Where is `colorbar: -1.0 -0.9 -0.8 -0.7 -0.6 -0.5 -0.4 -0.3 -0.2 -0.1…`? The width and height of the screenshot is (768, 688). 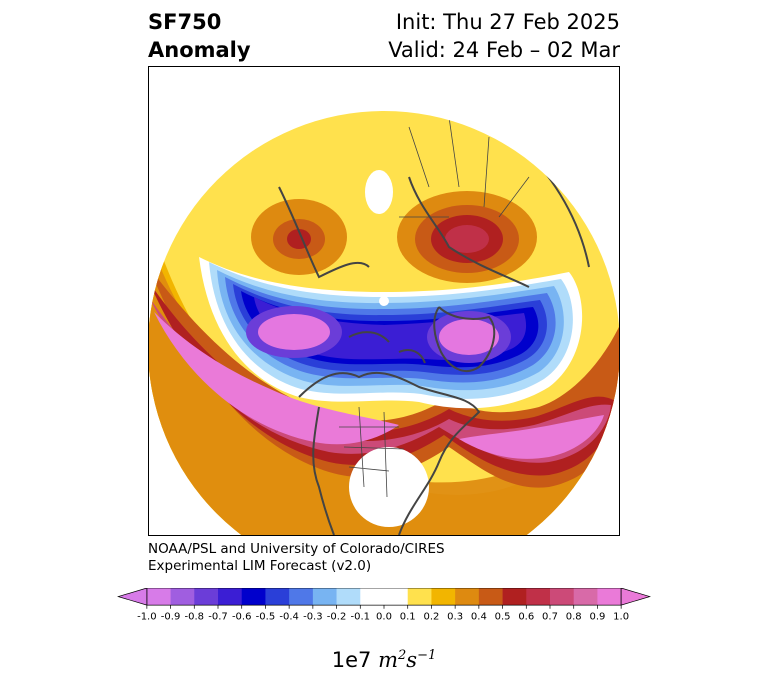
colorbar: -1.0 -0.9 -0.8 -0.7 -0.6 -0.5 -0.4 -0.3 -0.2 -0.1… is located at coordinates (384, 605).